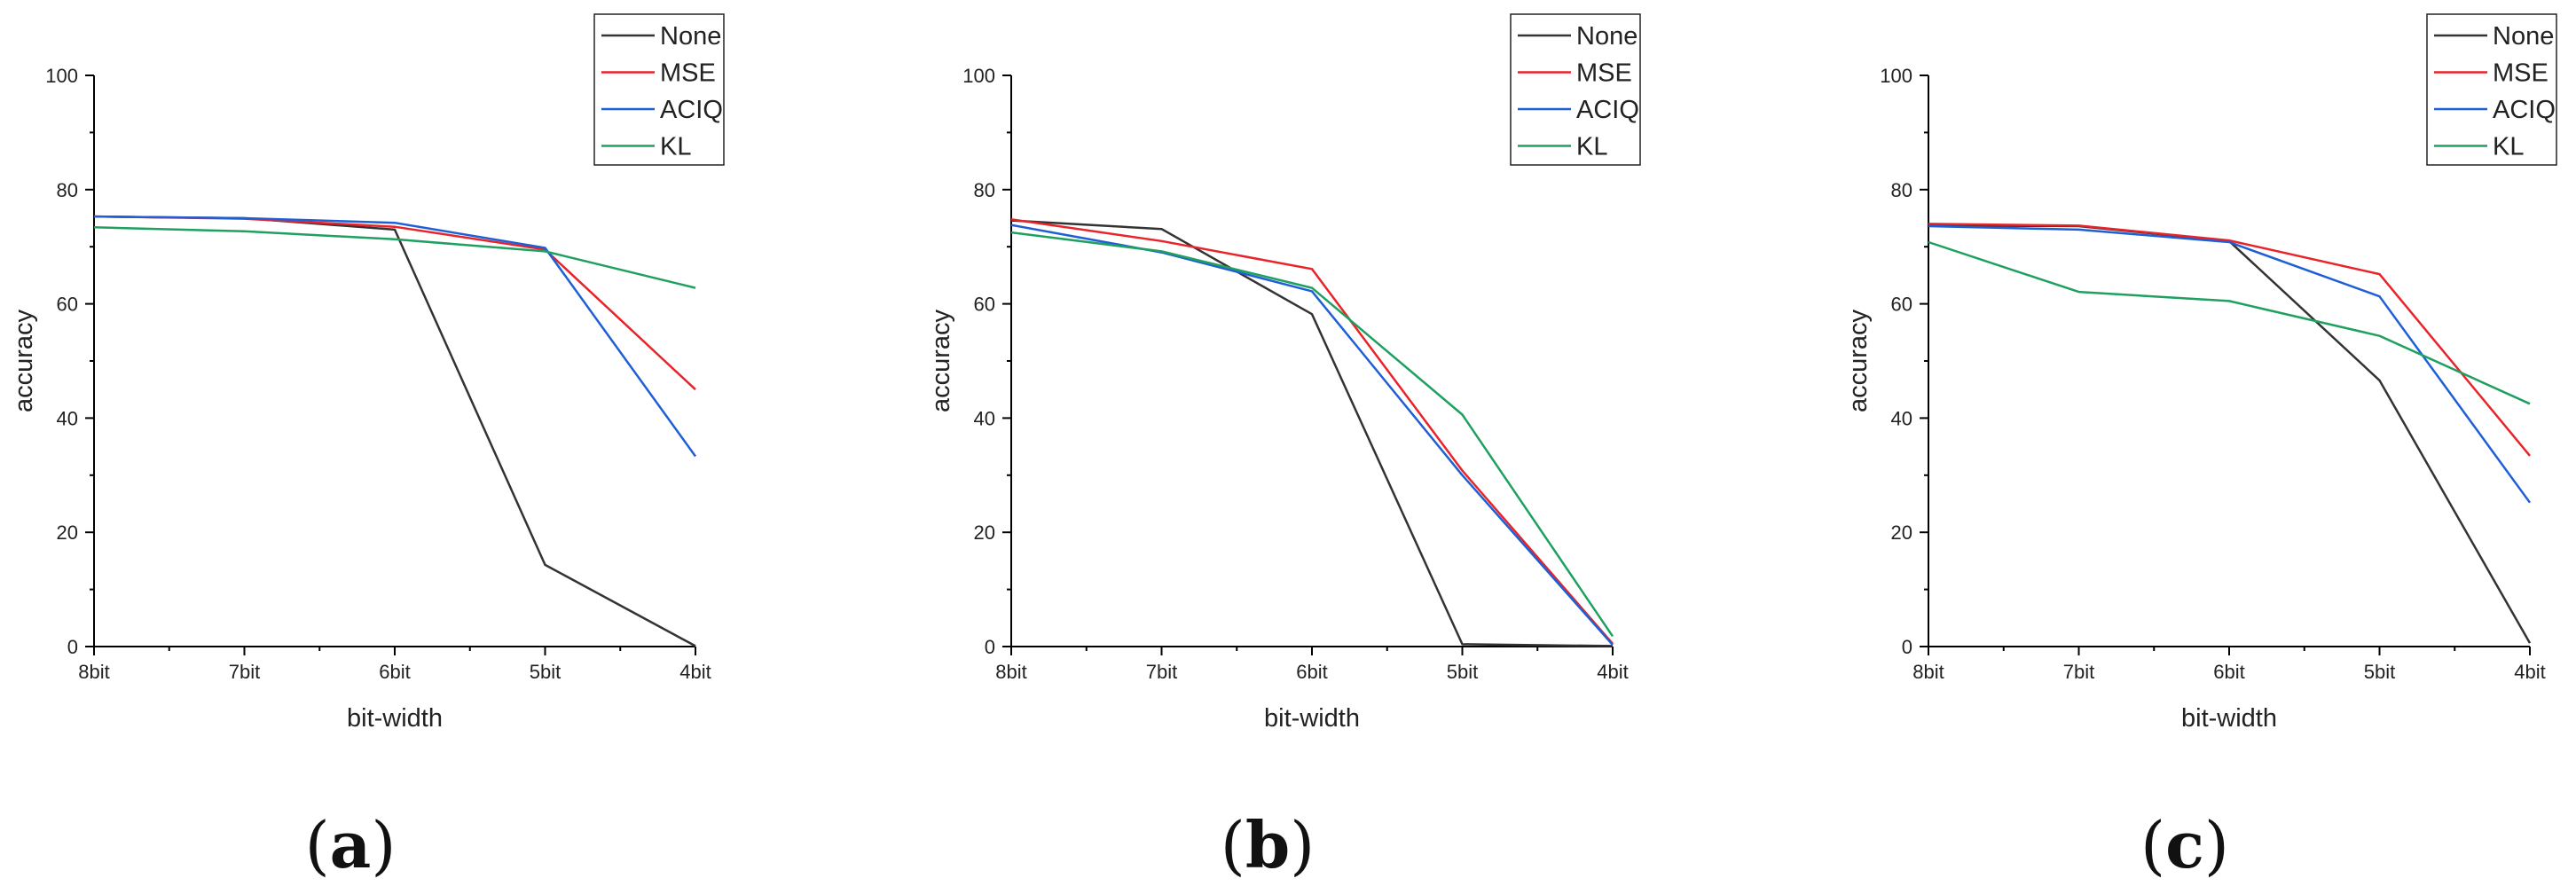  I want to click on panel-label: (b), so click(1268, 844).